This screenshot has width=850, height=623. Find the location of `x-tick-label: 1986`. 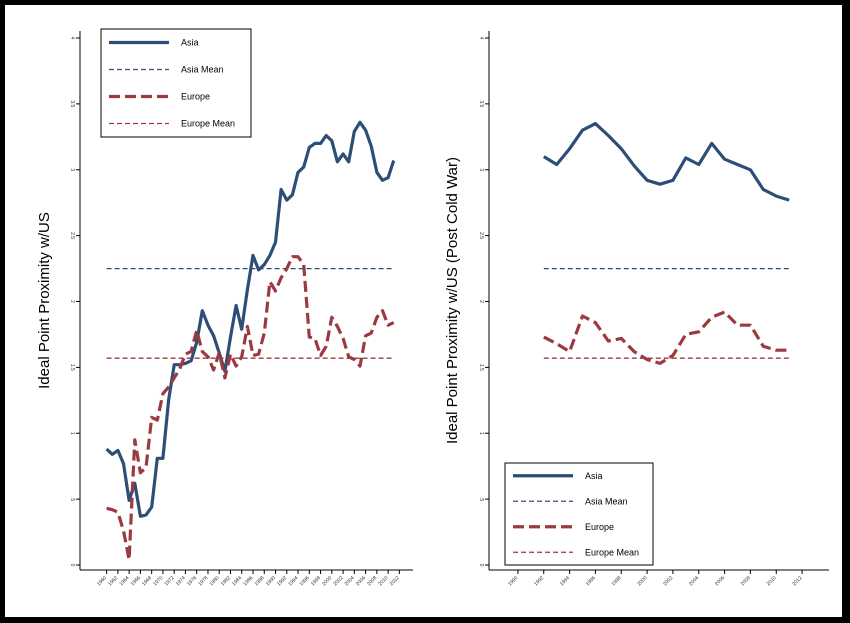

x-tick-label: 1986 is located at coordinates (248, 581).